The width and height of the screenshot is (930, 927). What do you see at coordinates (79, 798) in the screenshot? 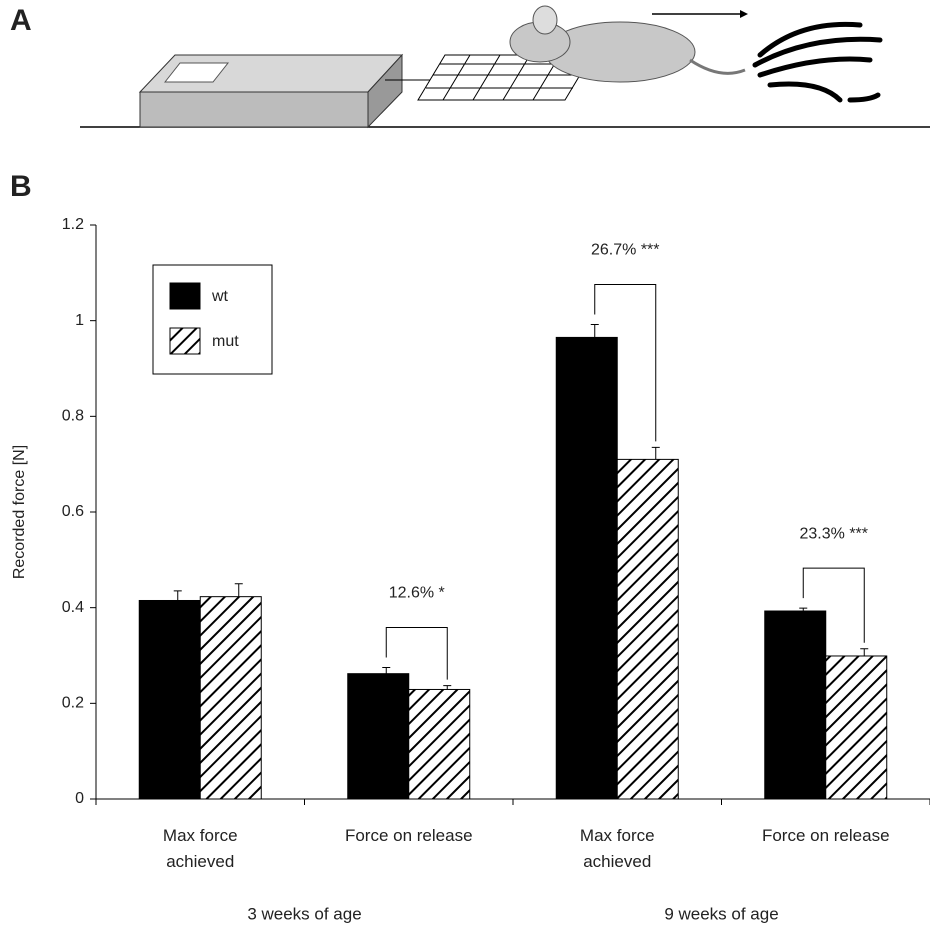
I see `y-tick-label: 0` at bounding box center [79, 798].